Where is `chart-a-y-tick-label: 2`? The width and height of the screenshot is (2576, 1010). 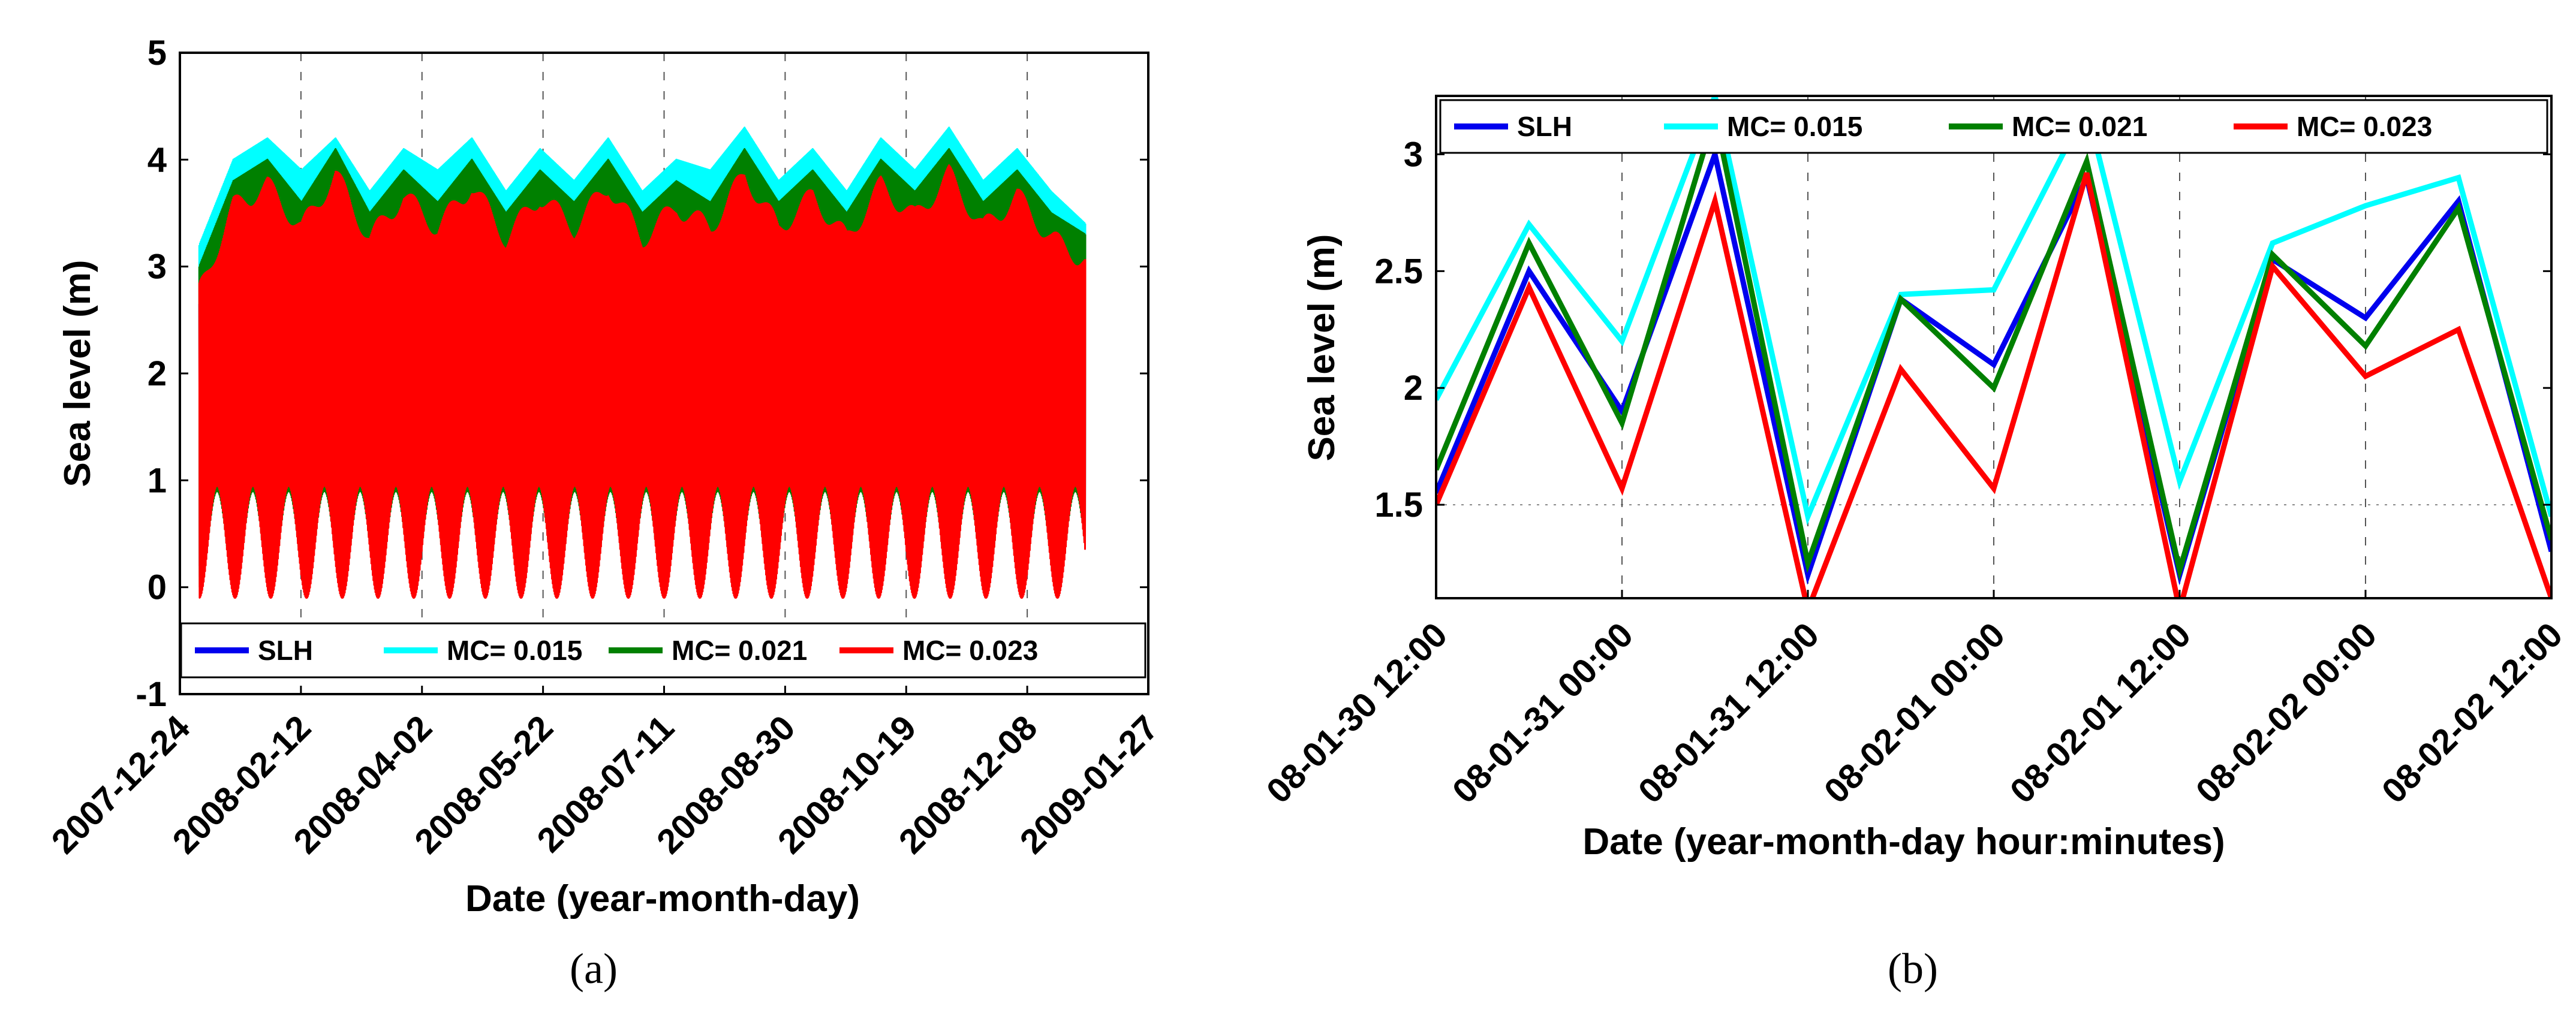 chart-a-y-tick-label: 2 is located at coordinates (157, 373).